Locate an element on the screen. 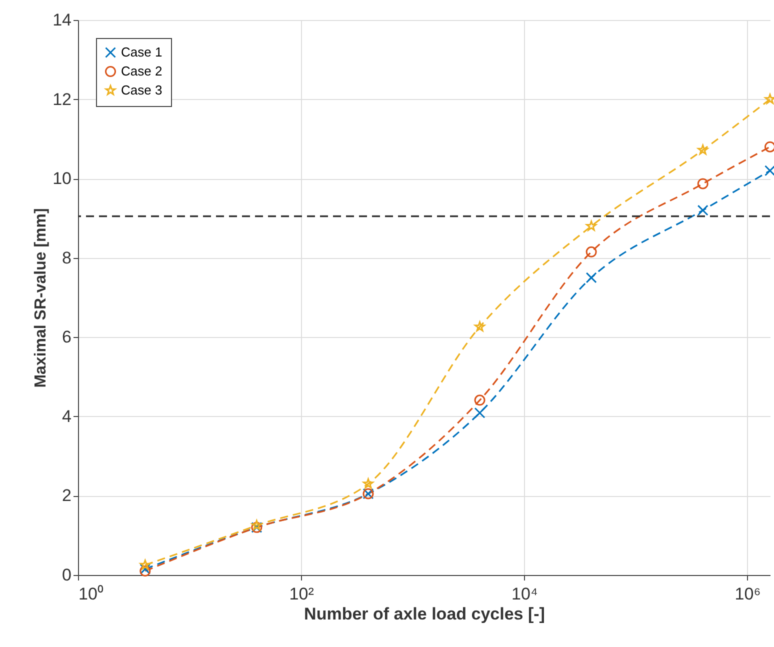 The height and width of the screenshot is (647, 774). y-tick-label: 4 is located at coordinates (67, 416).